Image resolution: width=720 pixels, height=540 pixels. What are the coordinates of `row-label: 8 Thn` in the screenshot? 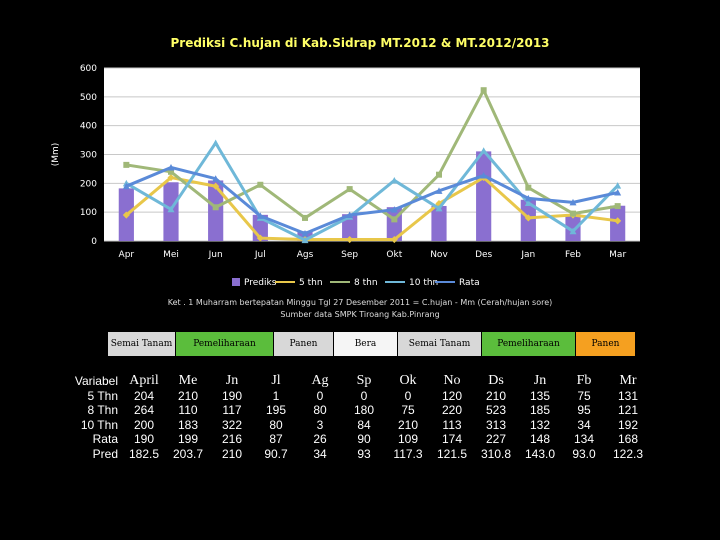 It's located at (102, 410).